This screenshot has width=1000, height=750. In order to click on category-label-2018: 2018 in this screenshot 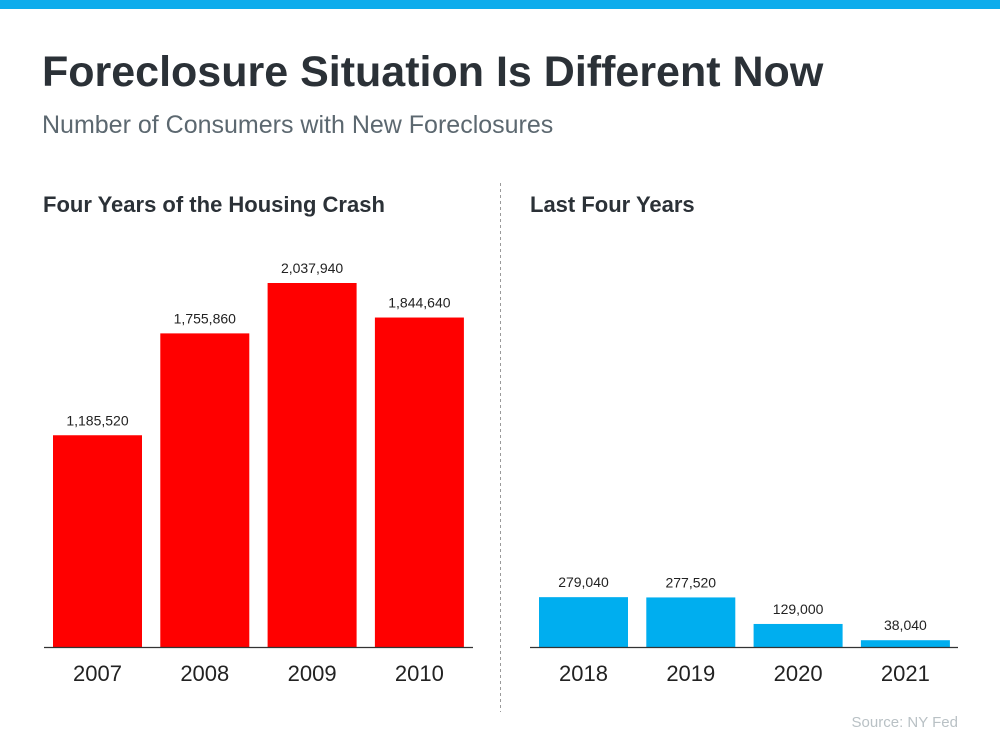, I will do `click(583, 673)`.